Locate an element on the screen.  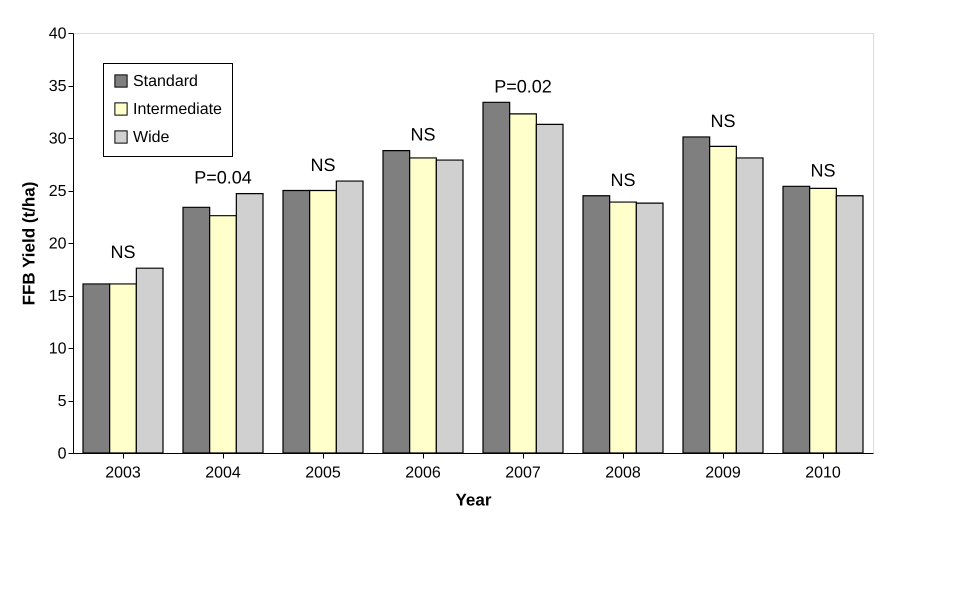
x-tick-label: 2003 is located at coordinates (123, 473).